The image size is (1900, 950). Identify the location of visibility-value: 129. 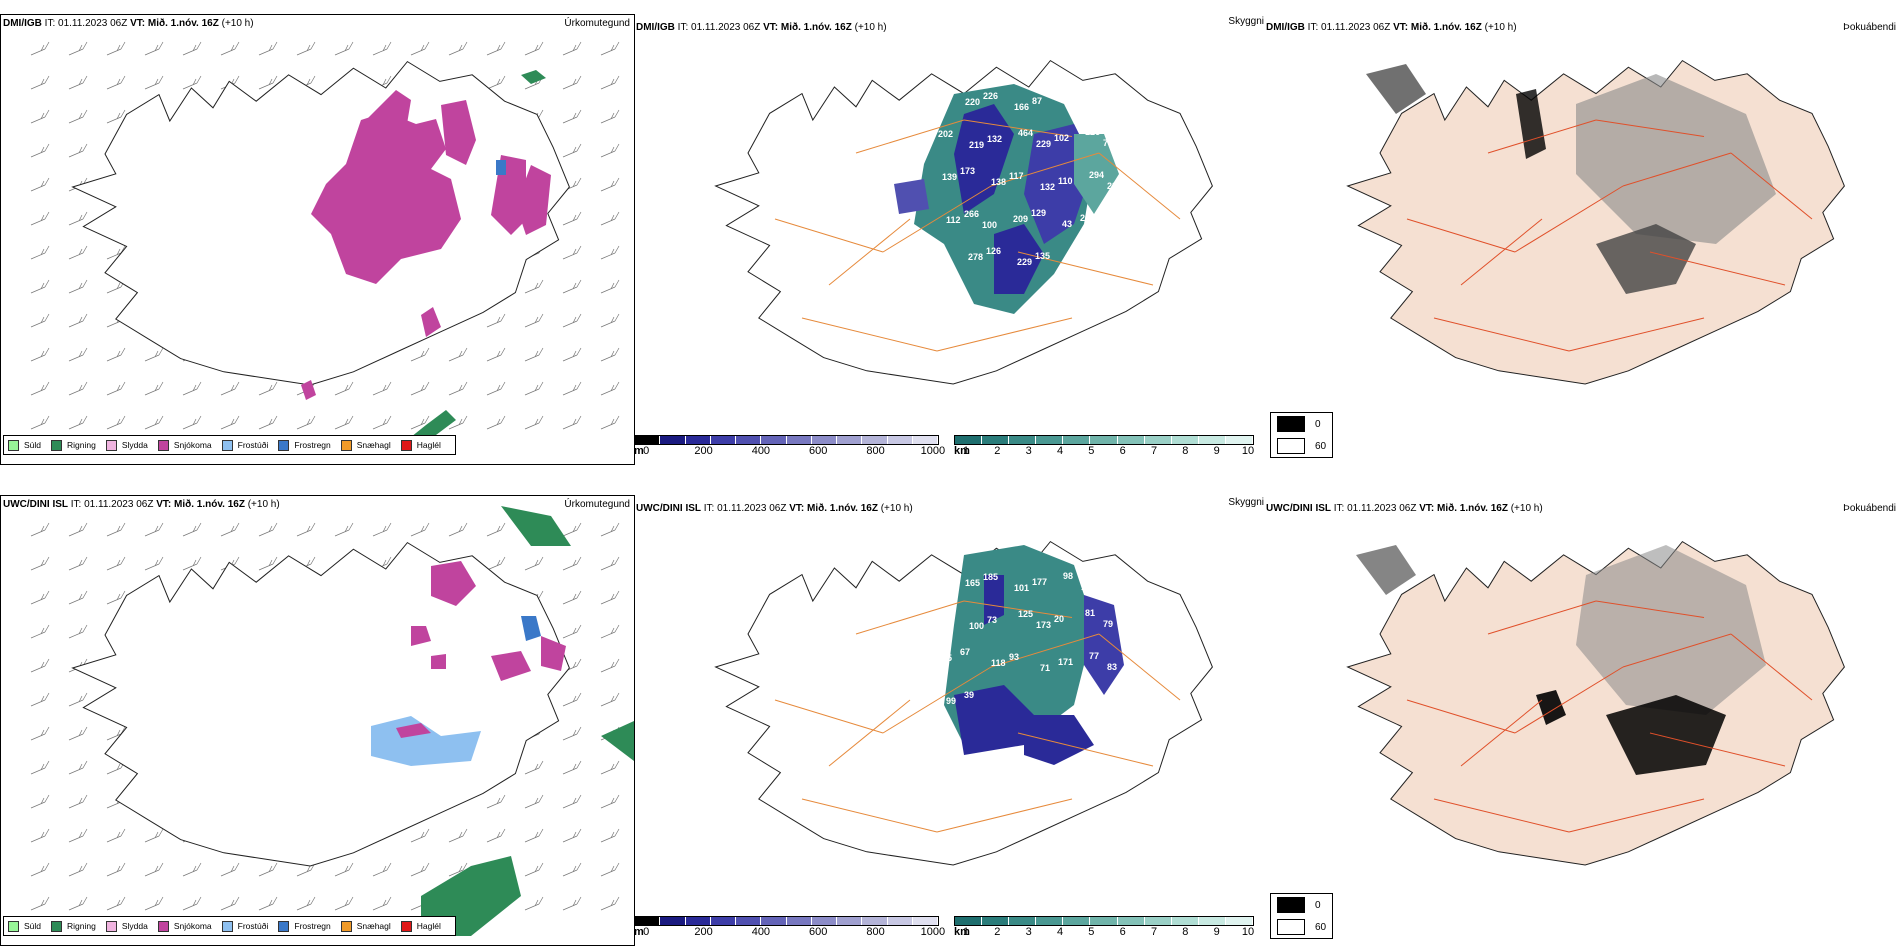
(1038, 213).